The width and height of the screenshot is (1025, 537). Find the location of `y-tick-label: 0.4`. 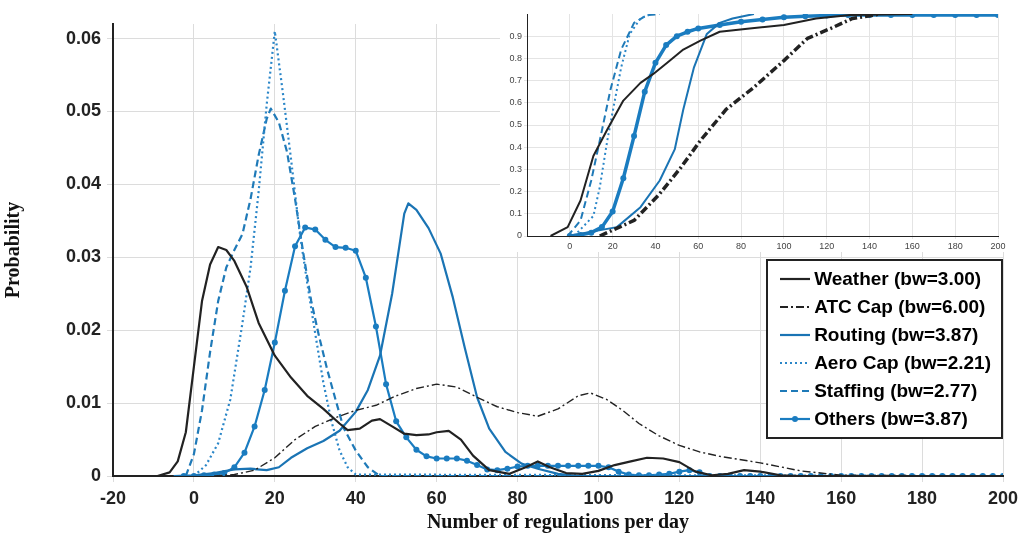

y-tick-label: 0.4 is located at coordinates (515, 146).